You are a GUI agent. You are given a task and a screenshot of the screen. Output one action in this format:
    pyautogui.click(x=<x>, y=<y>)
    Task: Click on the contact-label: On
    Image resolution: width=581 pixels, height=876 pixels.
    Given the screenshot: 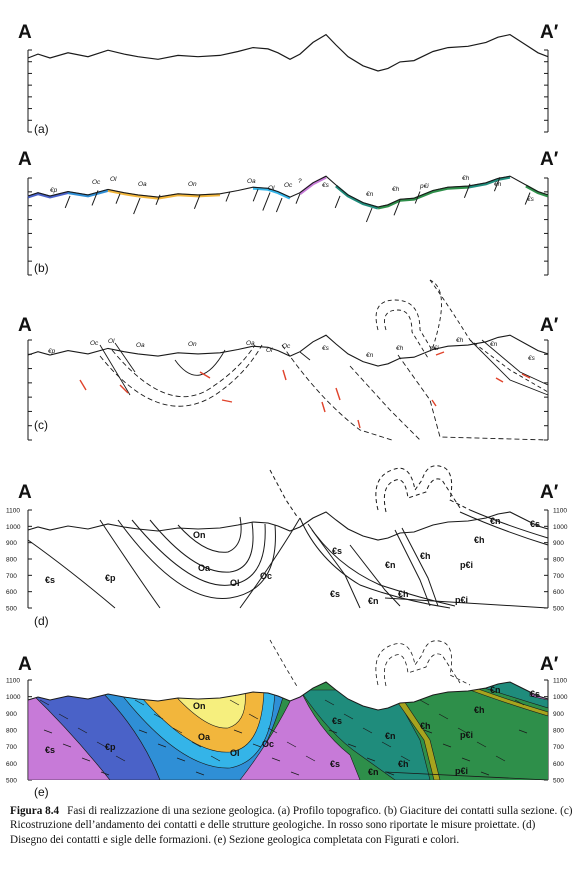 What is the action you would take?
    pyautogui.click(x=192, y=344)
    